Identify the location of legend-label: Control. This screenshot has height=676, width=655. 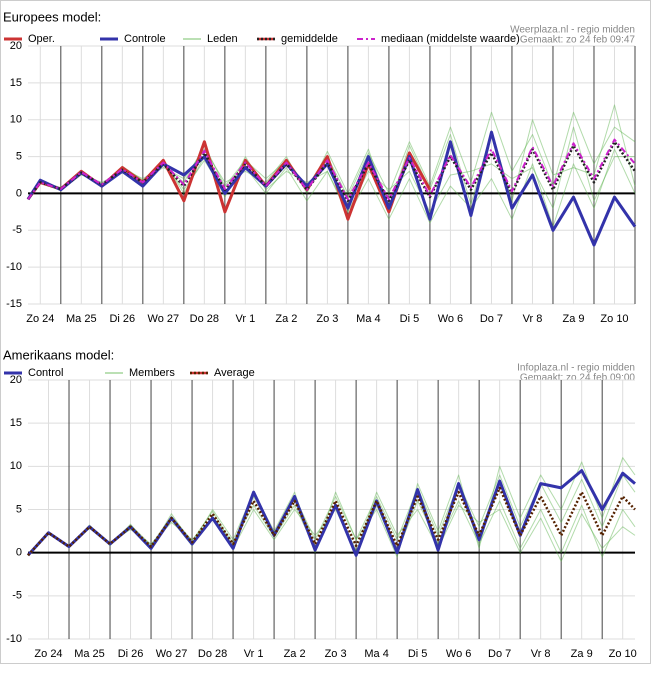
(45, 373).